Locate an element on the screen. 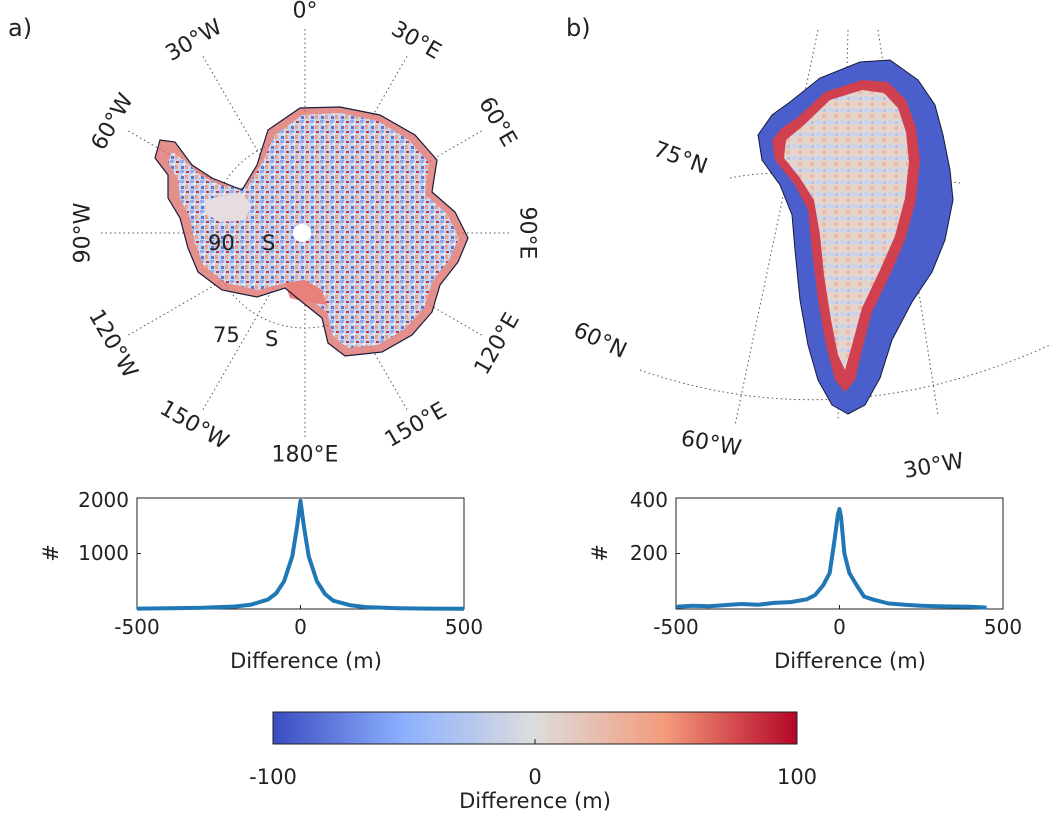  antarctica-coastline is located at coordinates (311, 231).